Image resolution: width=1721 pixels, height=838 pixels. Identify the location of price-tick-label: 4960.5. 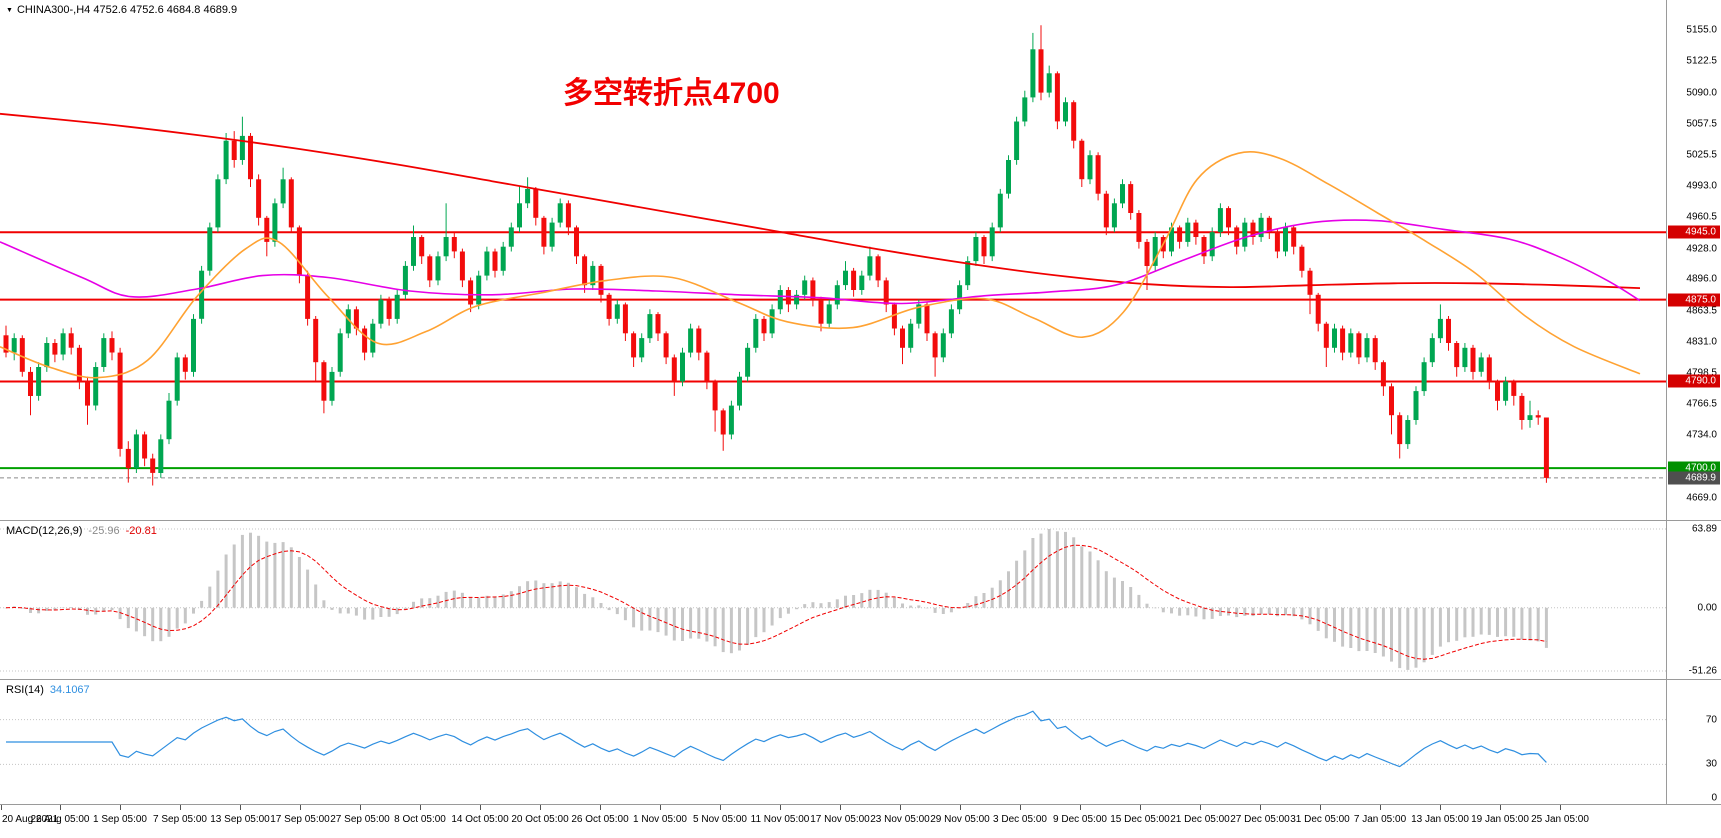
(1701, 217).